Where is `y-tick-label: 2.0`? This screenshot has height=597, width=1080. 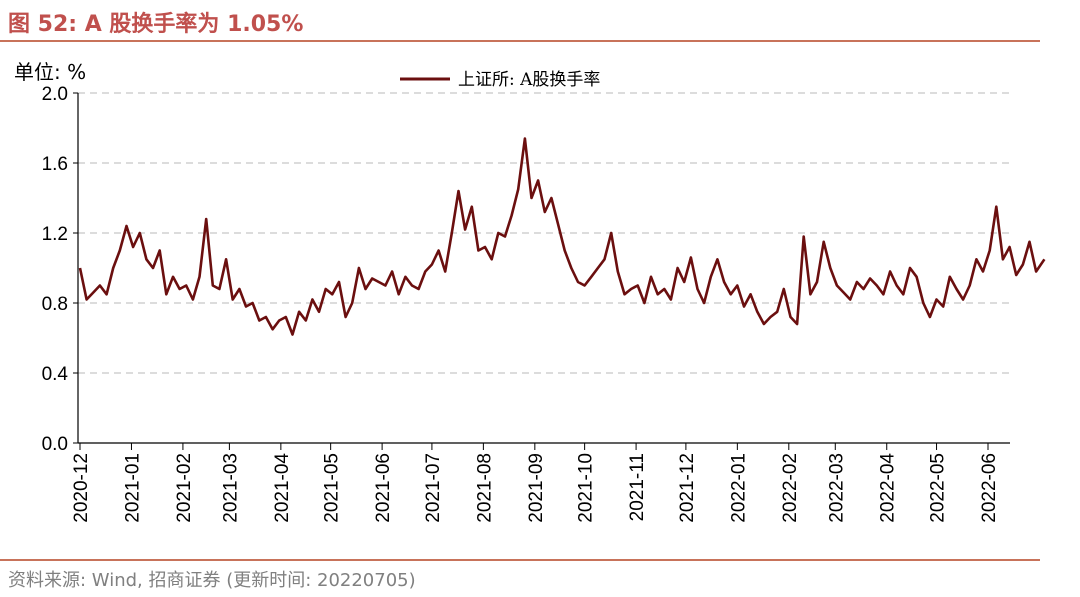
y-tick-label: 2.0 is located at coordinates (55, 94).